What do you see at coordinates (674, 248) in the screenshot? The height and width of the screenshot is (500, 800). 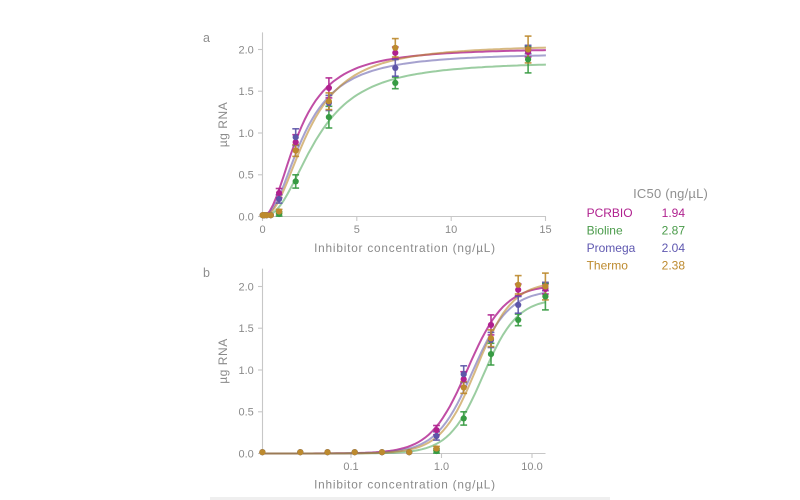 I see `svg-text: 2.04` at bounding box center [674, 248].